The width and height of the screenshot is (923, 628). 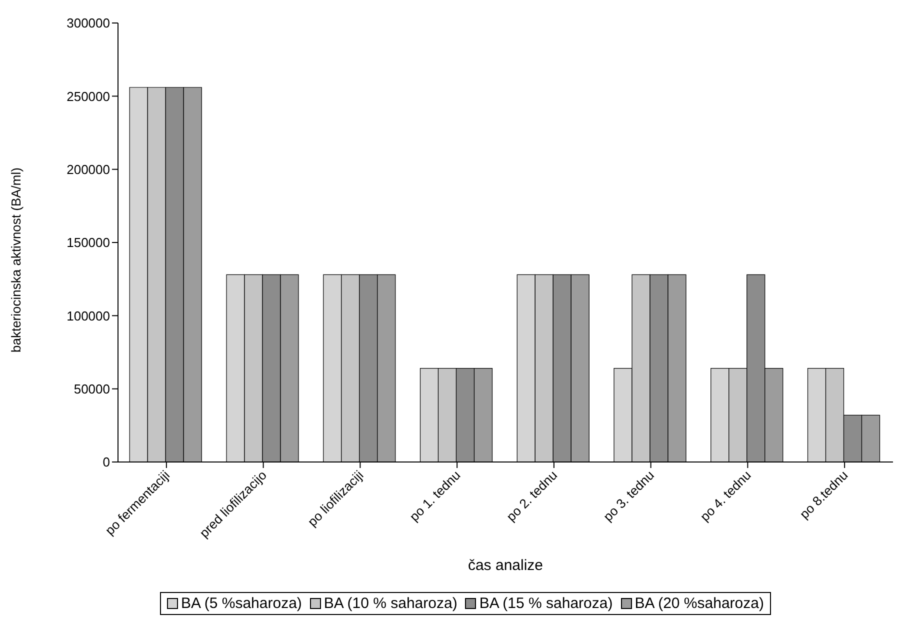 I want to click on y-tick-label: 200000, so click(x=88, y=169).